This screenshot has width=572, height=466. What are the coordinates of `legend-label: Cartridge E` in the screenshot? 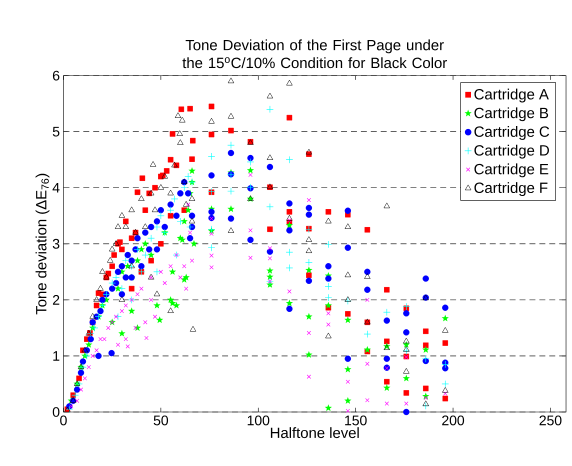 It's located at (511, 171).